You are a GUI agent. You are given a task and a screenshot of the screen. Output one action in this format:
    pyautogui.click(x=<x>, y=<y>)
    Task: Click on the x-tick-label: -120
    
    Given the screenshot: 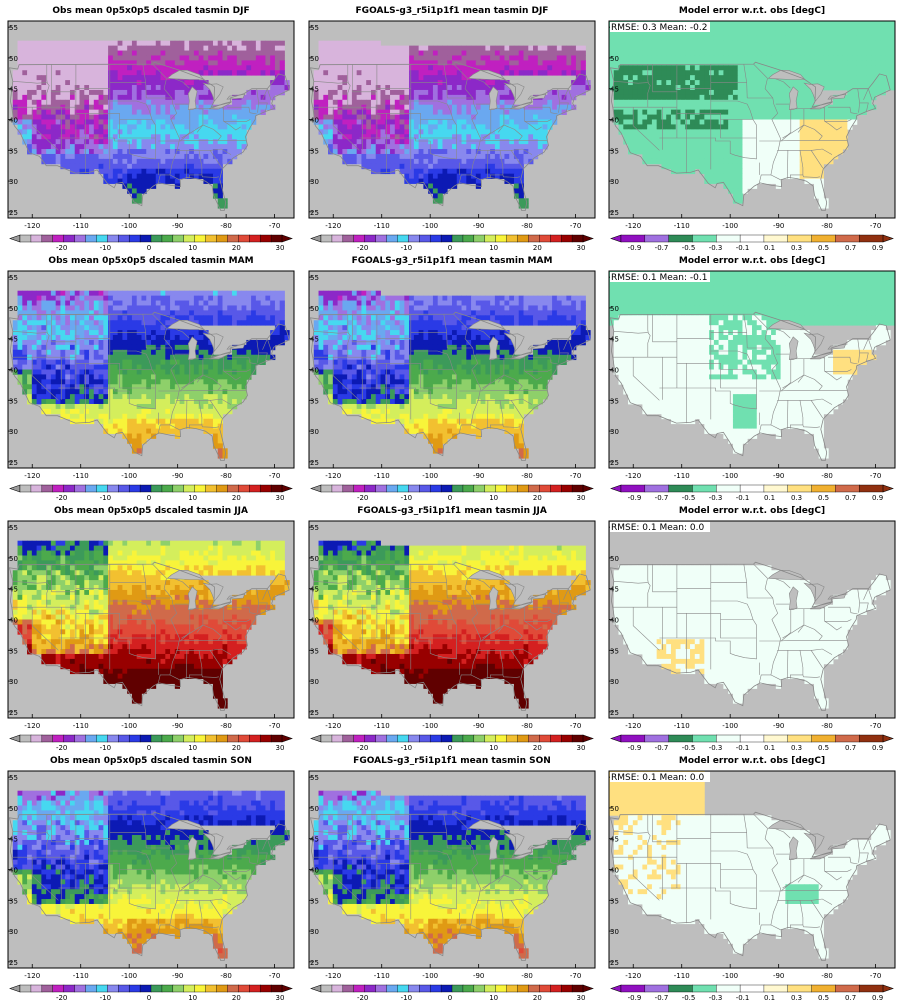 What is the action you would take?
    pyautogui.click(x=633, y=226)
    